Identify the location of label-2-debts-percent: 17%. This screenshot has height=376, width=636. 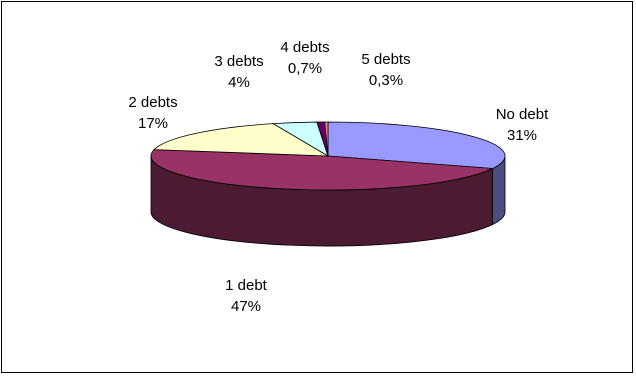
(153, 123).